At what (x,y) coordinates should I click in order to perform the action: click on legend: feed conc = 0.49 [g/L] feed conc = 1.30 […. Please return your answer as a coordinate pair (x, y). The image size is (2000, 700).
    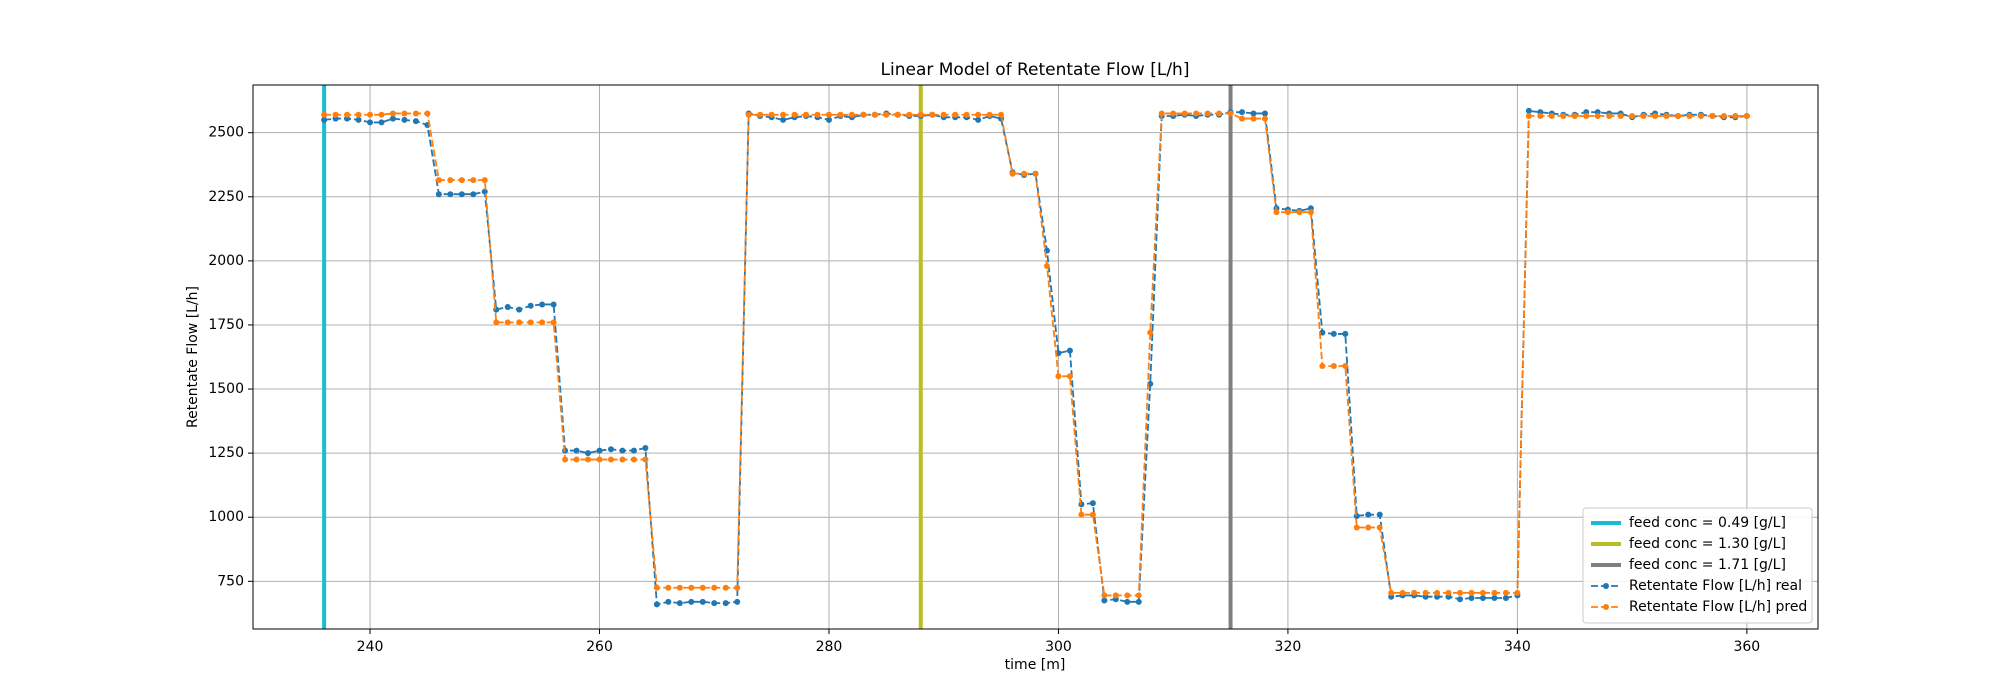
    Looking at the image, I should click on (1697, 565).